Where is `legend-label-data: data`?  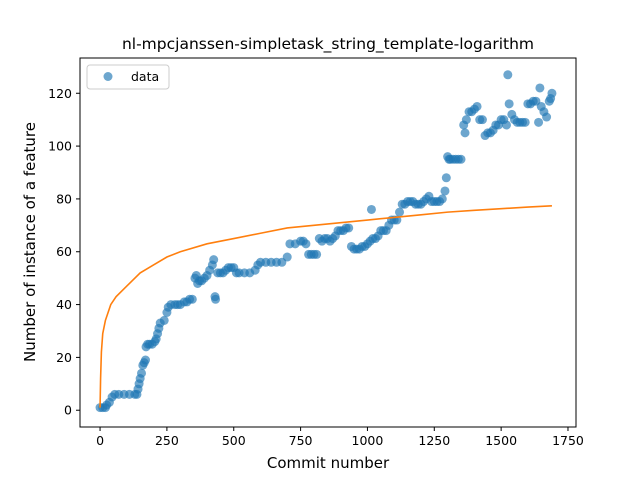
legend-label-data: data is located at coordinates (145, 76).